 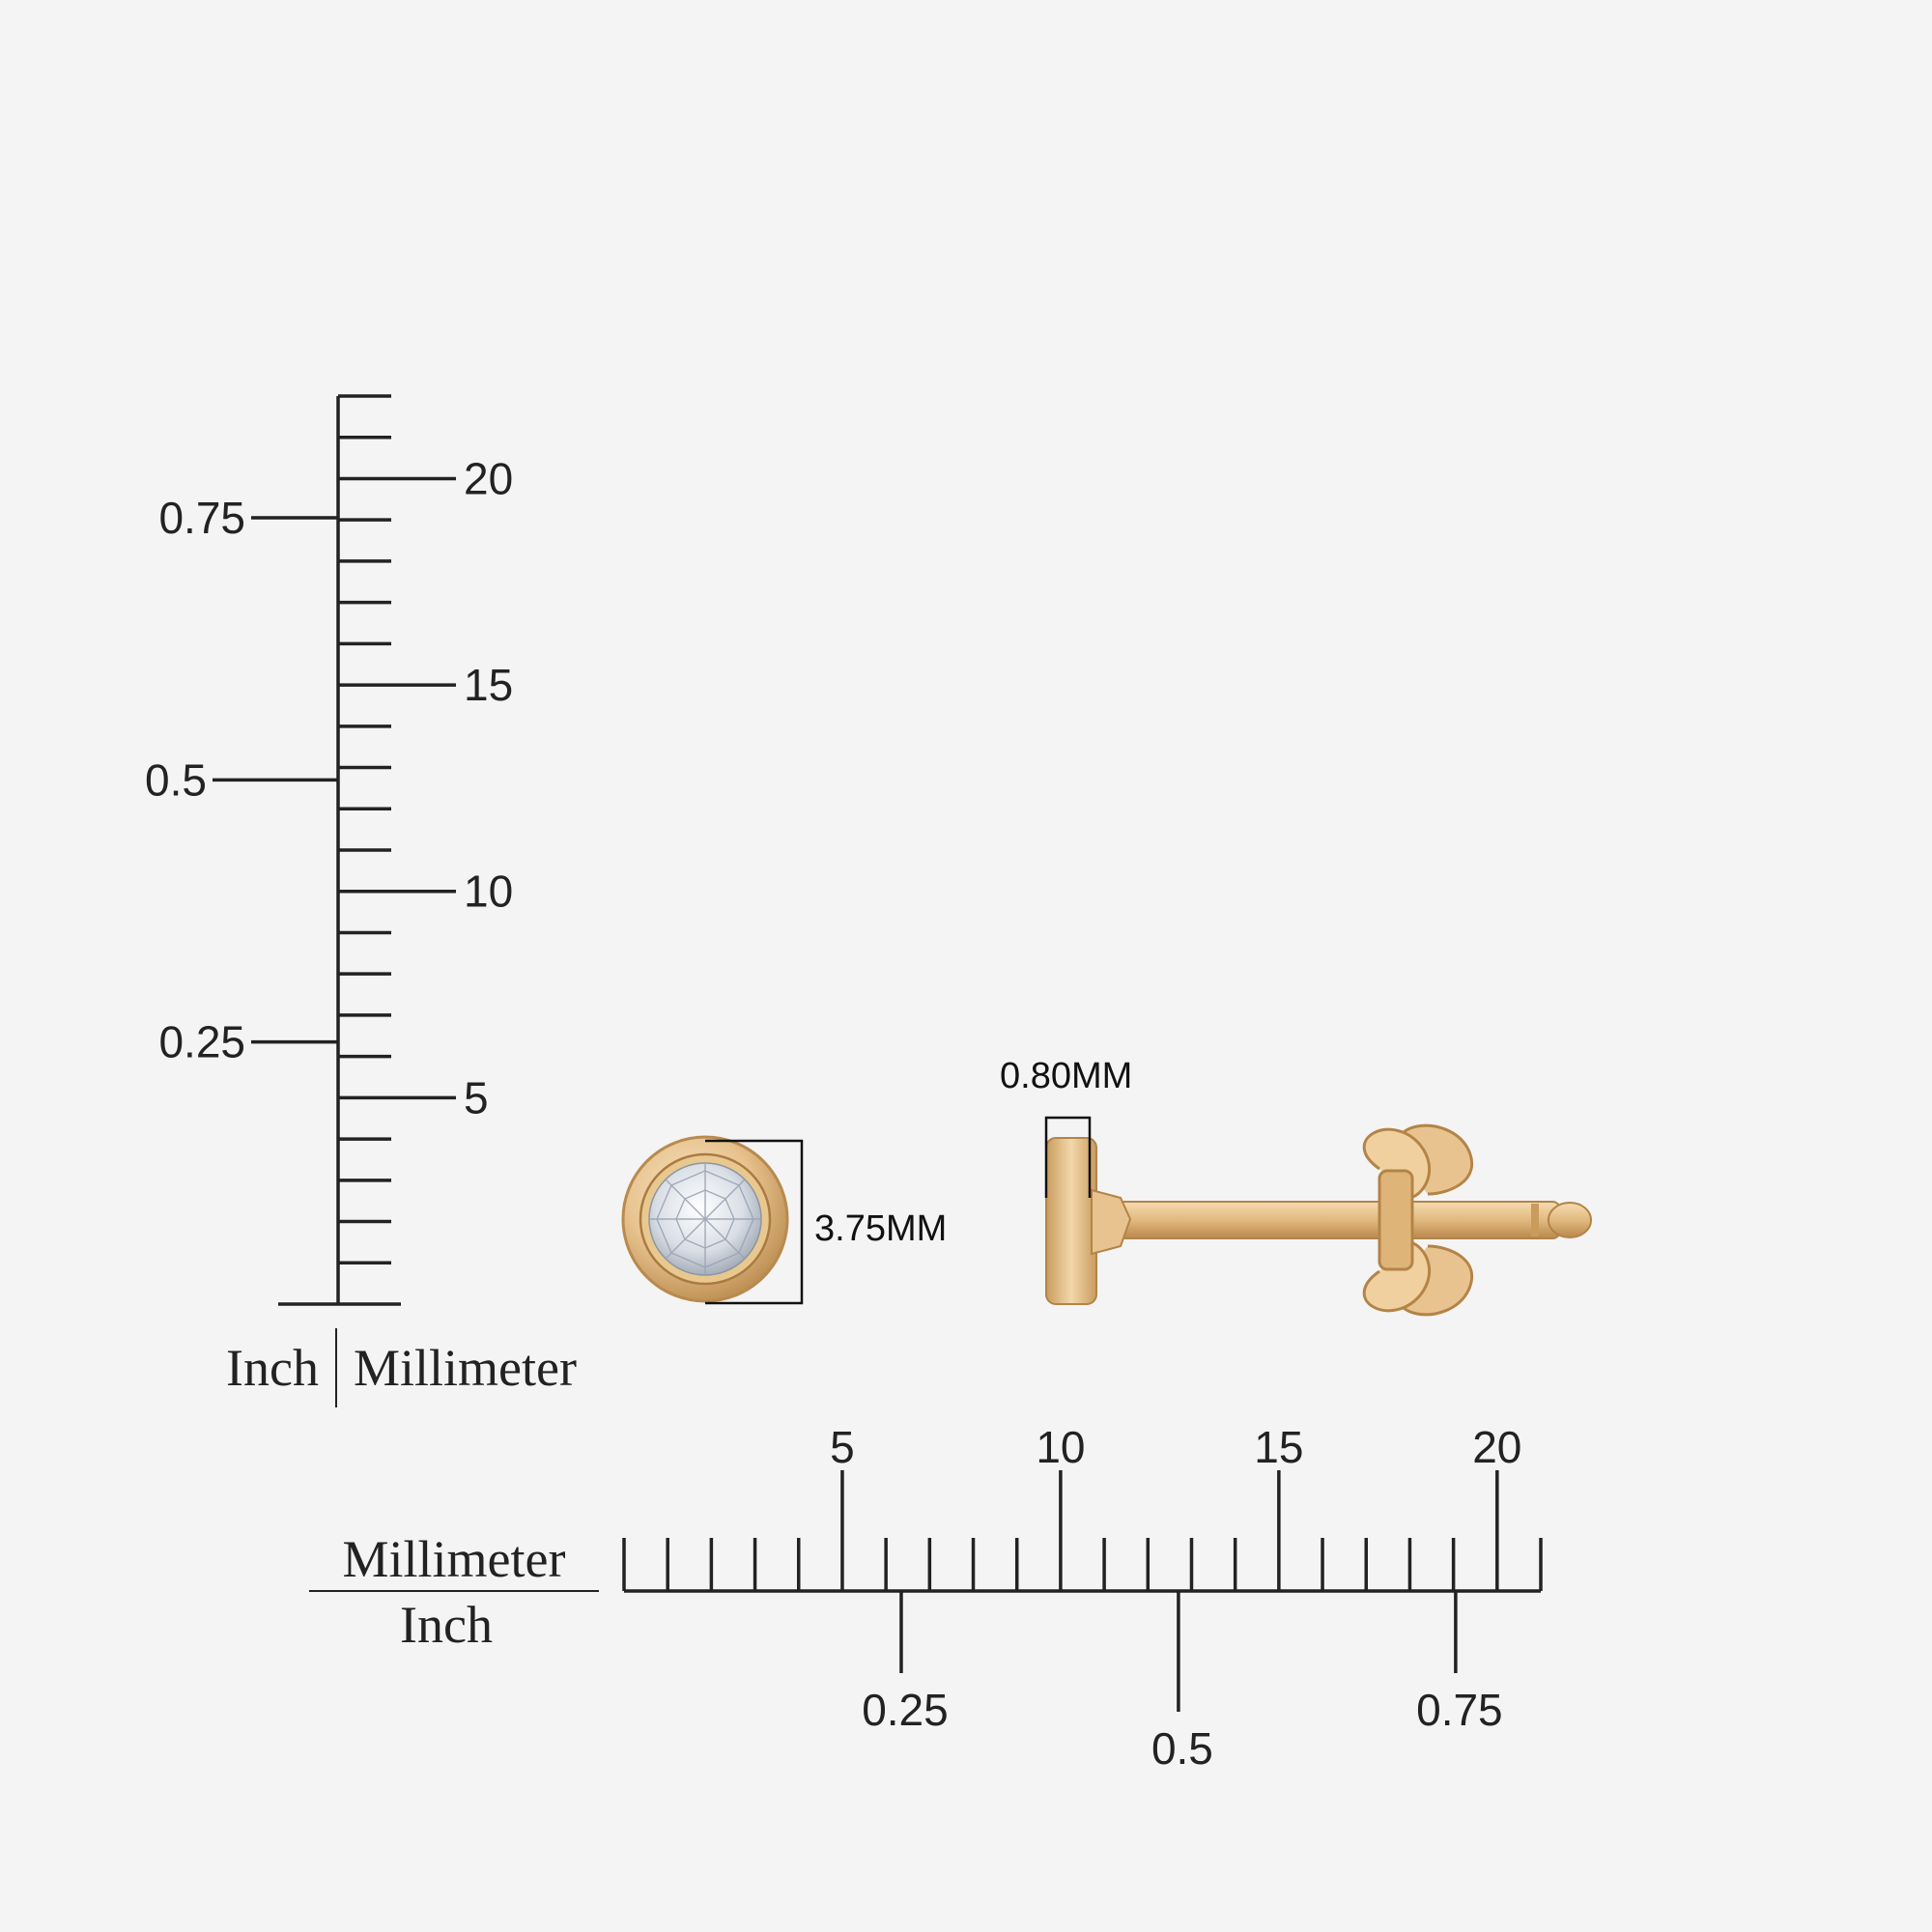 I want to click on post, so click(x=1318, y=1220).